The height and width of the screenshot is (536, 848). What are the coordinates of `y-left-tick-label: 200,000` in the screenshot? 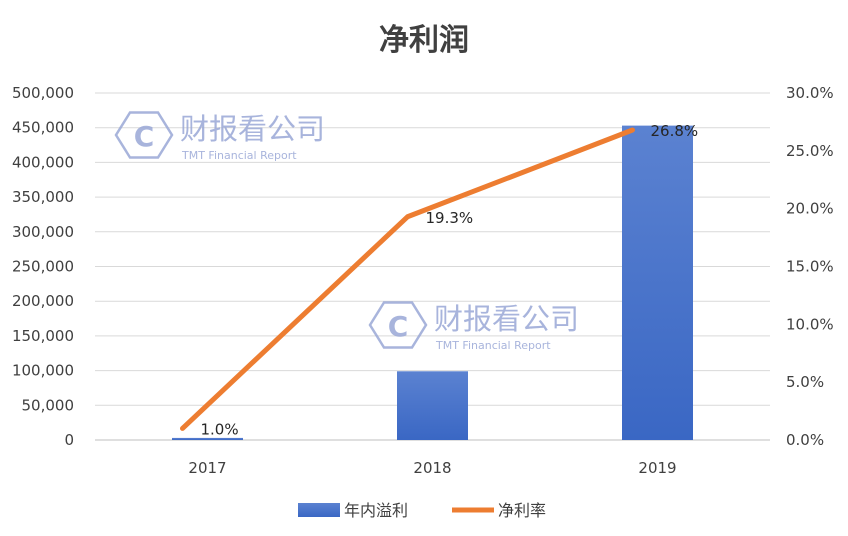 It's located at (43, 301).